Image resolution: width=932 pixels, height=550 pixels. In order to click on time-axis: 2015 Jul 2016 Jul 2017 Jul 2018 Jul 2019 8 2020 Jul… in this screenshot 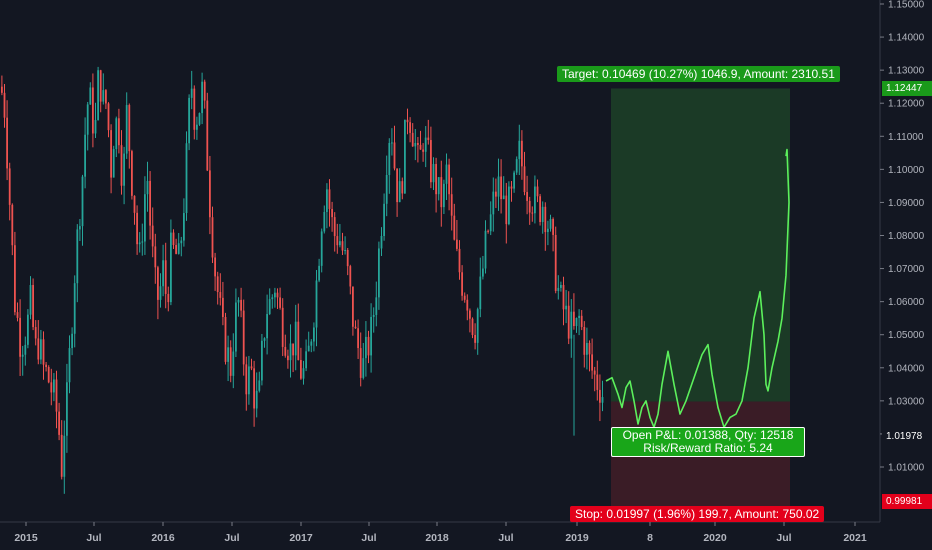, I will do `click(440, 533)`.